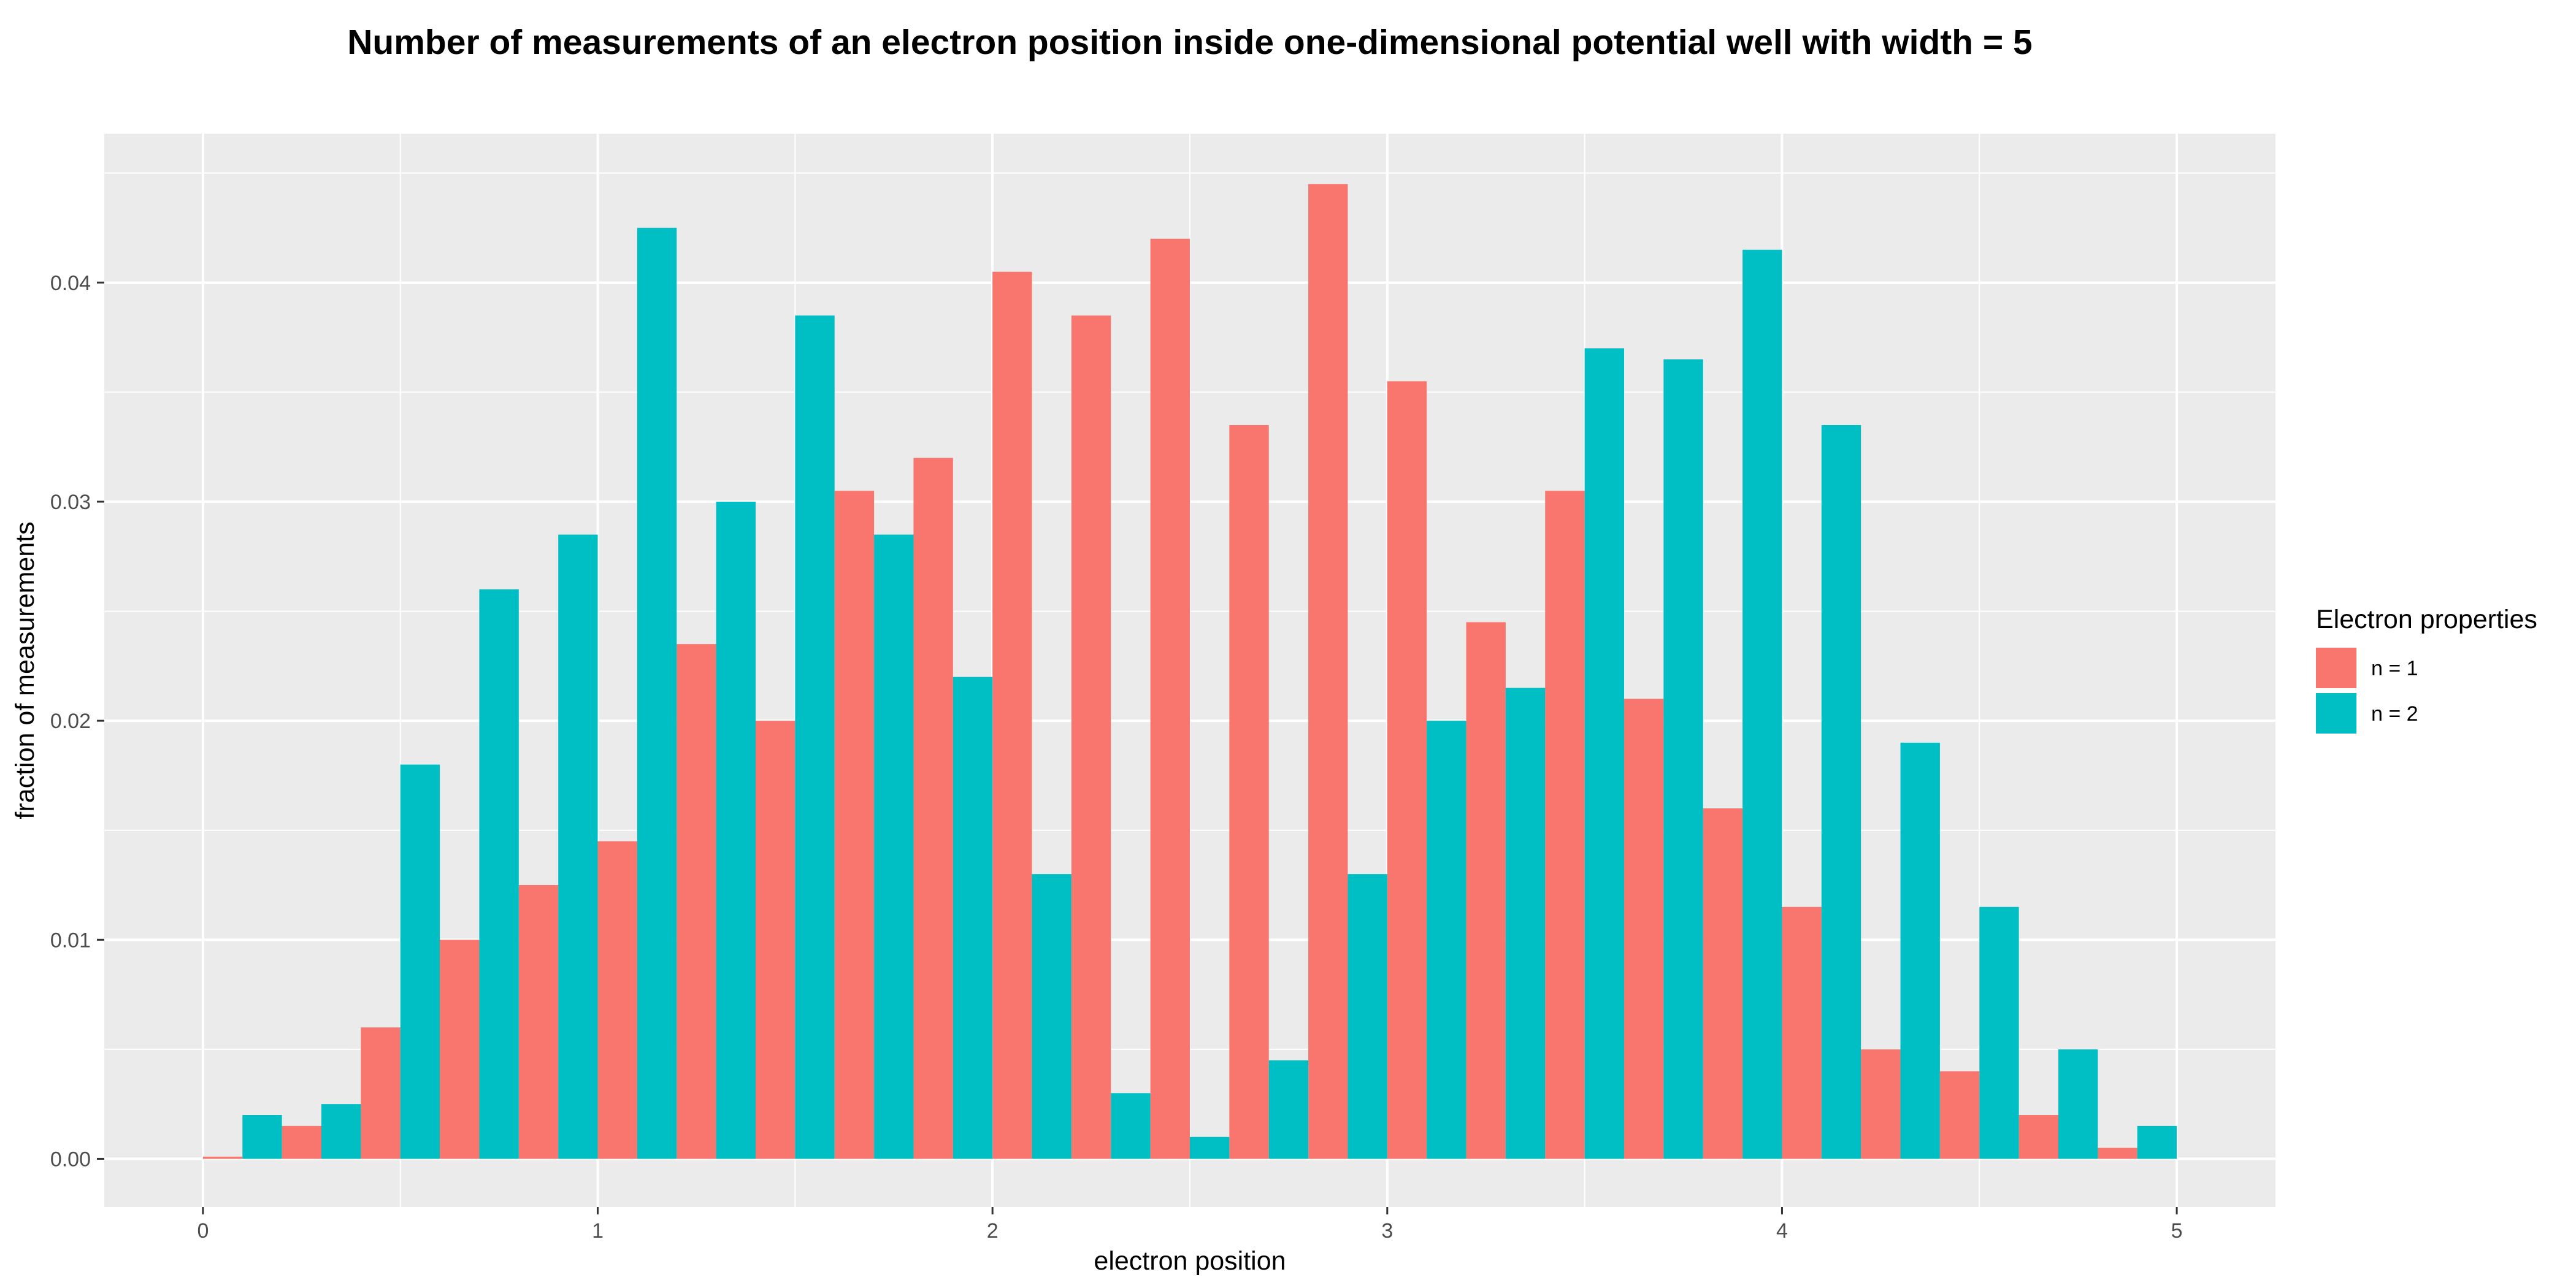 The width and height of the screenshot is (2576, 1288). I want to click on y-tick-label: 0.03, so click(70, 502).